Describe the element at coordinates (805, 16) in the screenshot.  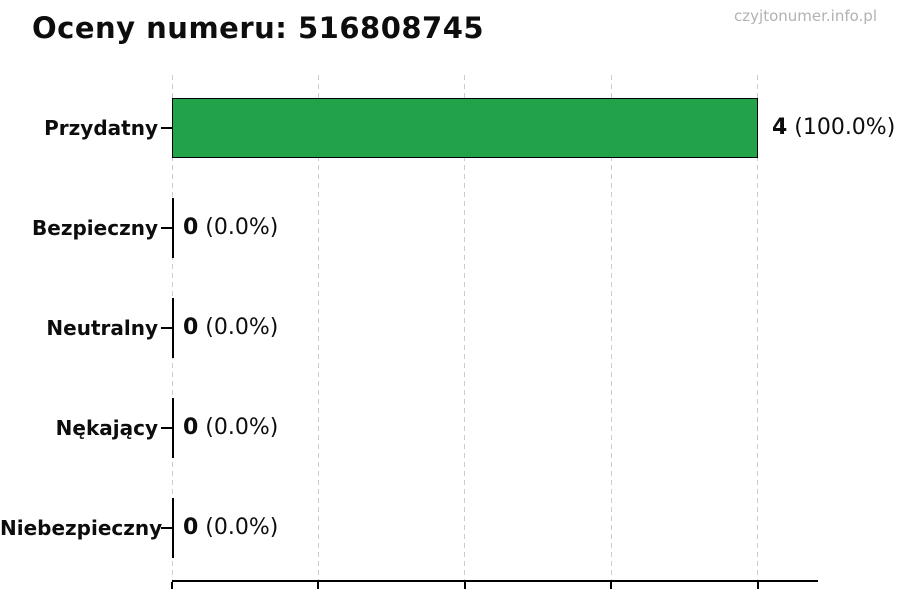
I see `watermark-link: czyjtonumer.info.pl` at that location.